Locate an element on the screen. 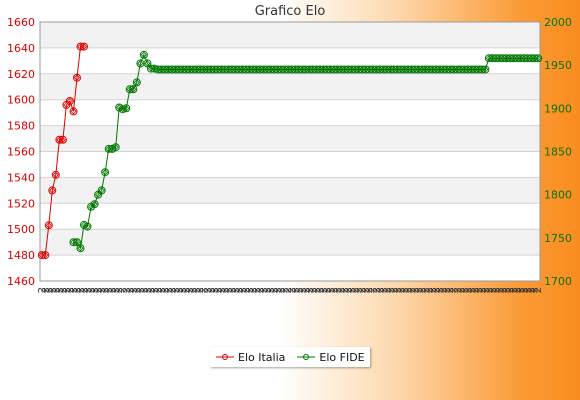 The width and height of the screenshot is (580, 400). grid-band is located at coordinates (290, 86).